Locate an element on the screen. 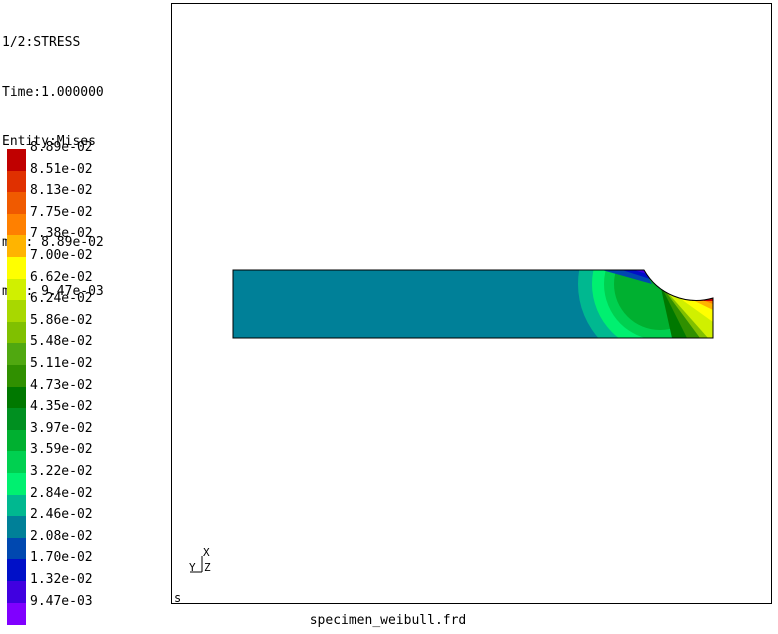  legend-label: 1.32e-02 is located at coordinates (61, 579).